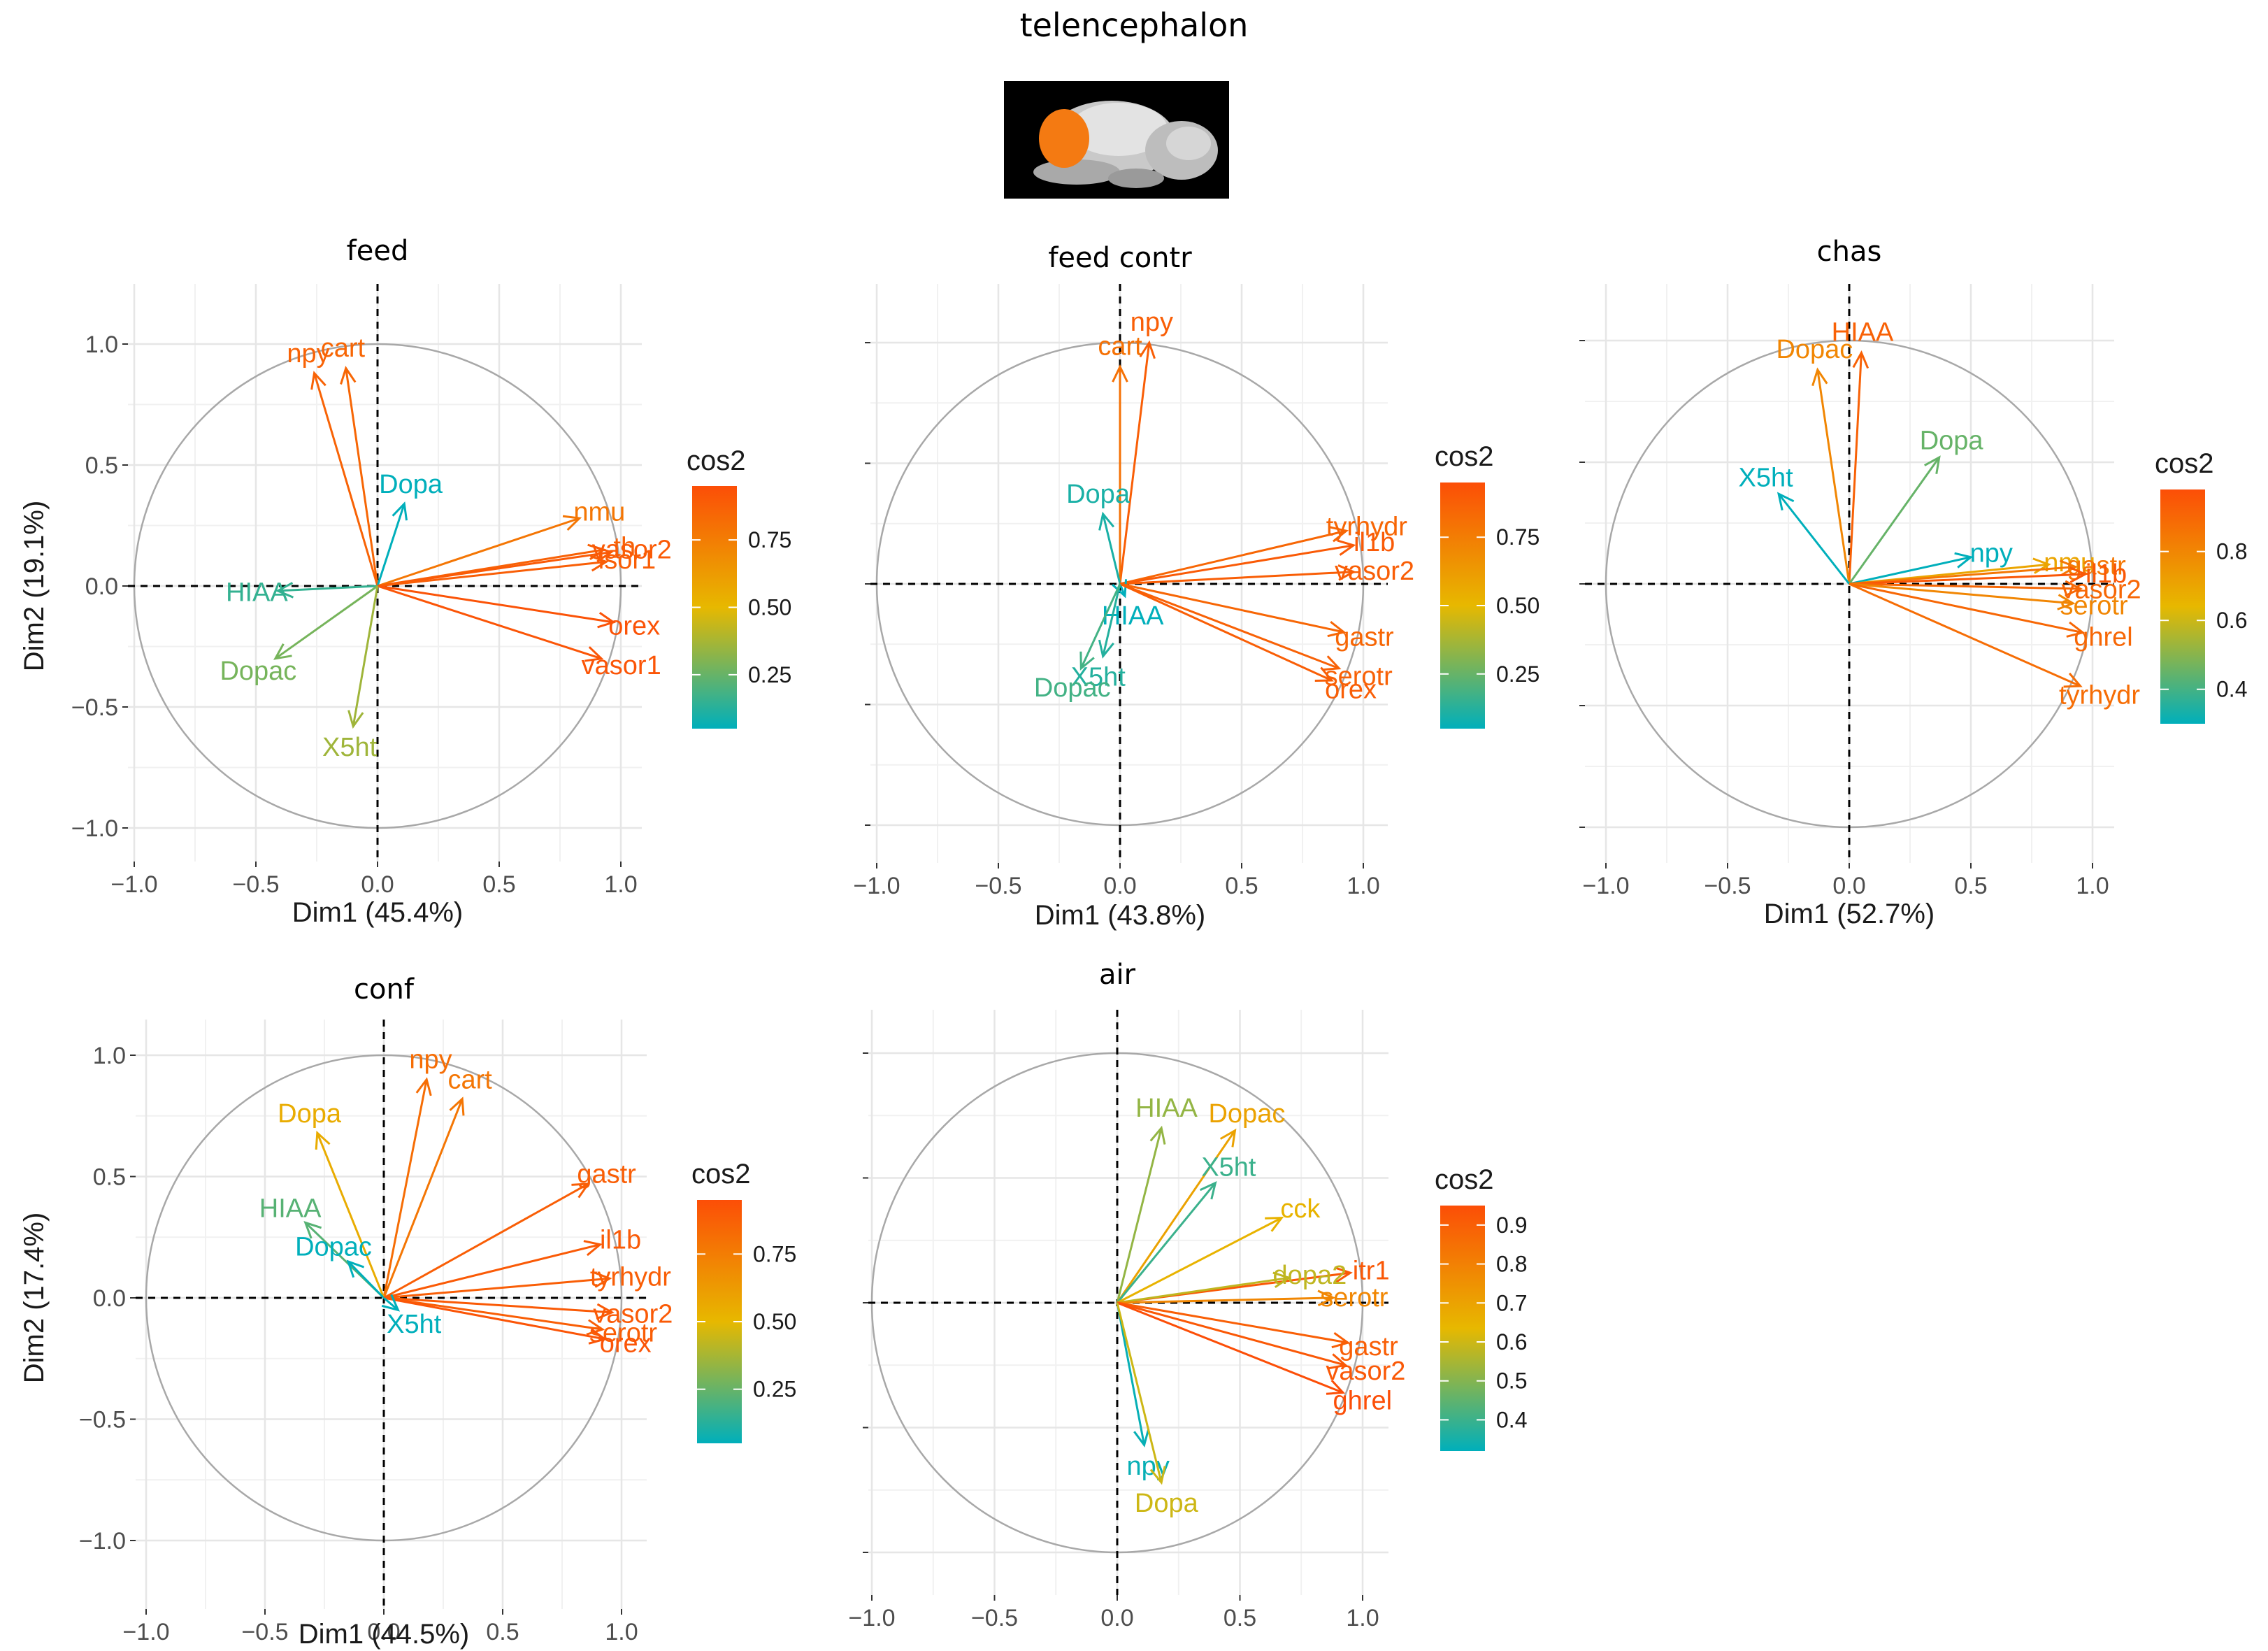 Image resolution: width=2268 pixels, height=1651 pixels. I want to click on figure-title: telencephalon, so click(1134, 25).